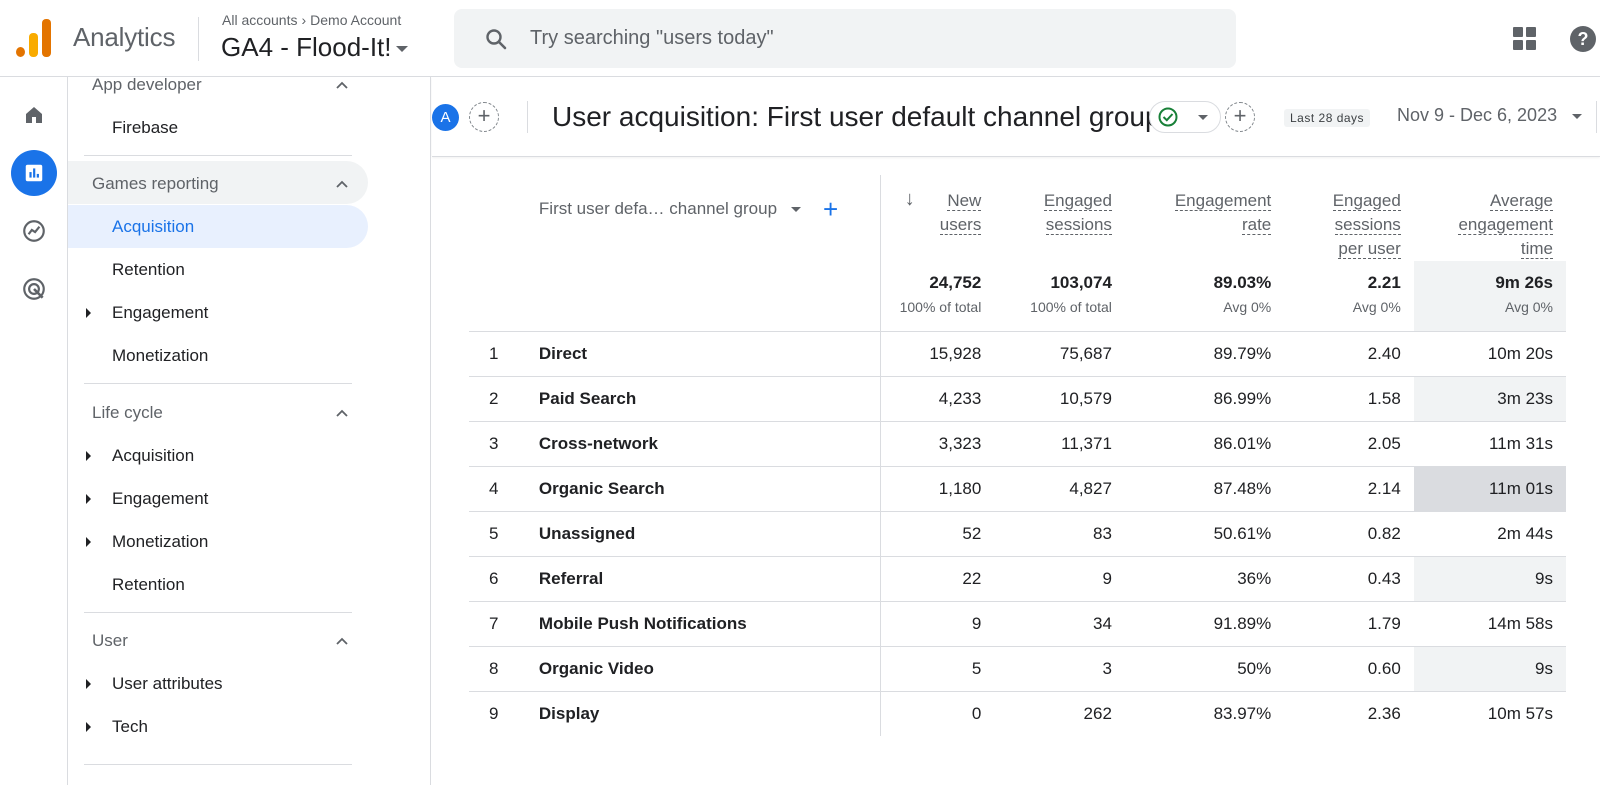 The width and height of the screenshot is (1600, 785). Describe the element at coordinates (148, 269) in the screenshot. I see `nav-item-retention: Retention` at that location.